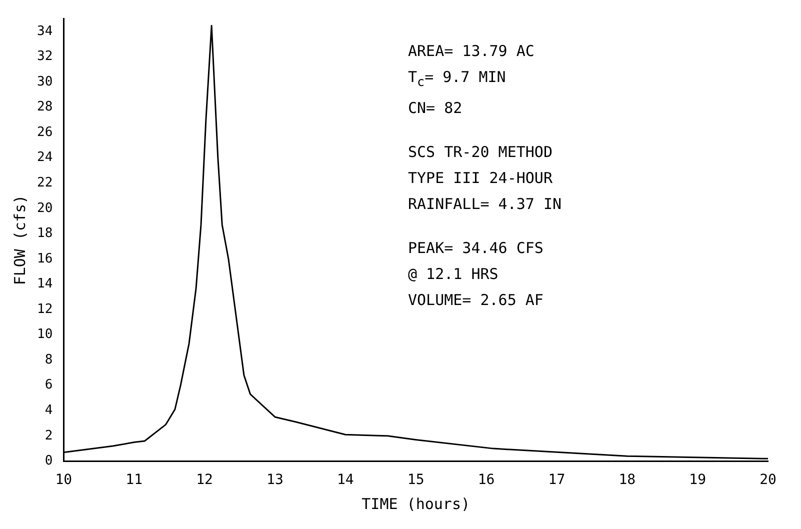 The height and width of the screenshot is (529, 801). Describe the element at coordinates (481, 178) in the screenshot. I see `annotation: TYPE III 24-HOUR` at that location.